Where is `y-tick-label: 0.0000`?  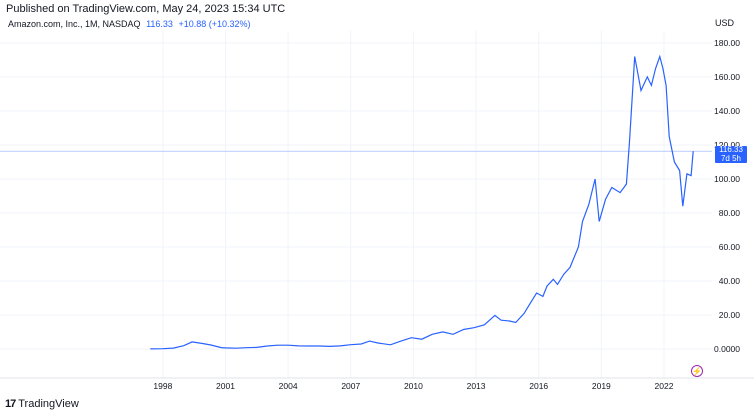 y-tick-label: 0.0000 is located at coordinates (727, 349).